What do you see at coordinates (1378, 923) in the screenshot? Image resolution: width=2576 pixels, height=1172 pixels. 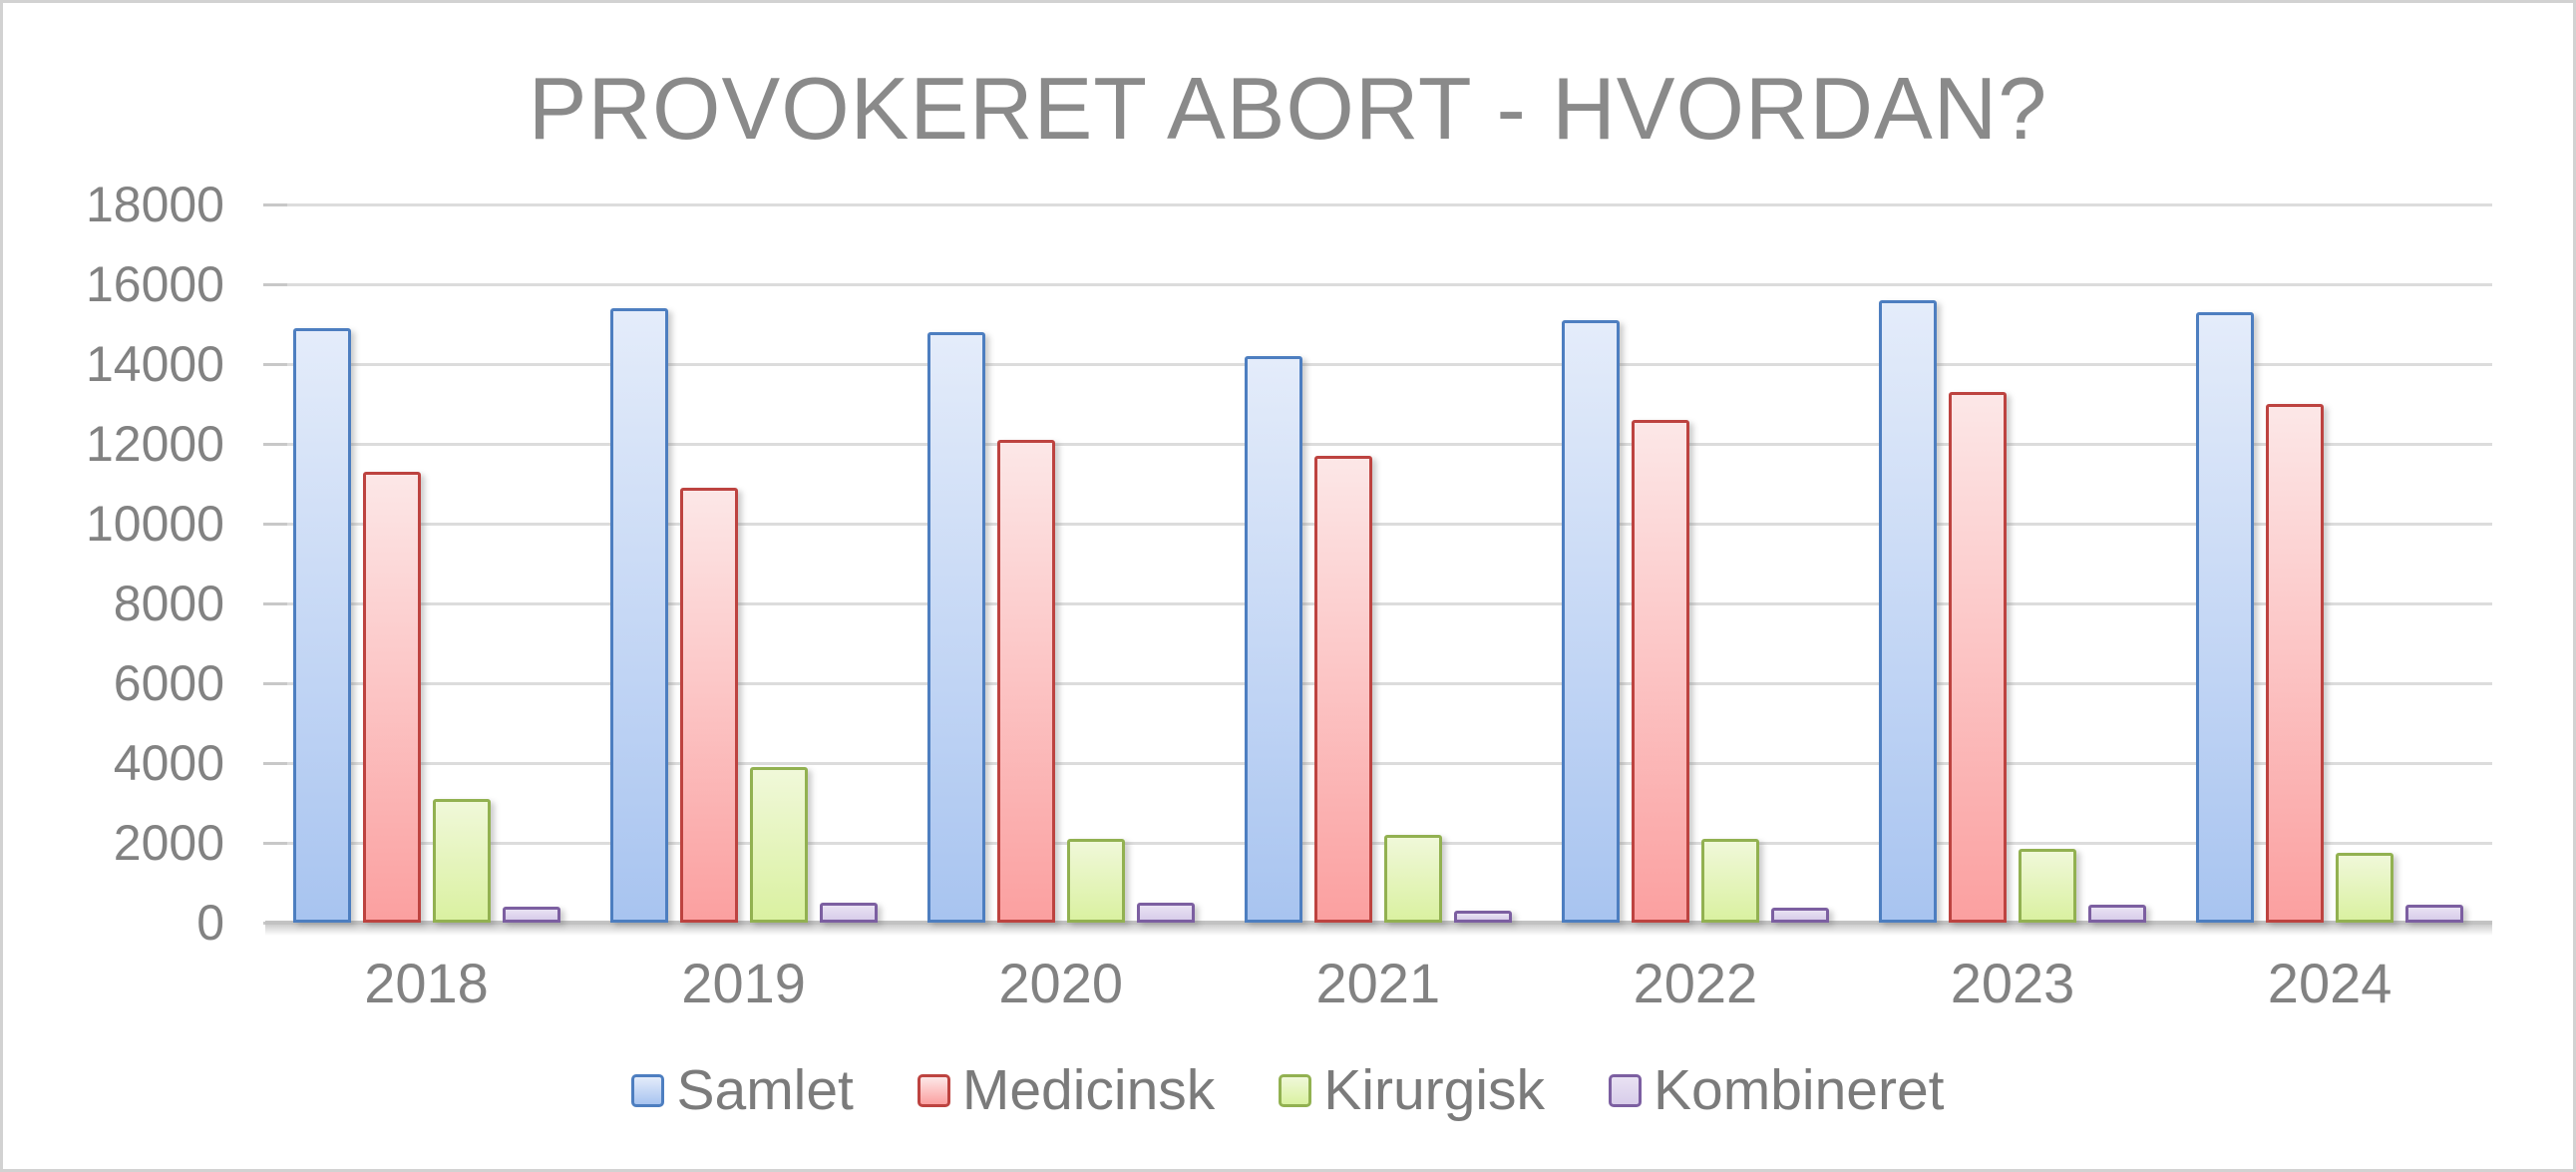 I see `x-axis-line` at bounding box center [1378, 923].